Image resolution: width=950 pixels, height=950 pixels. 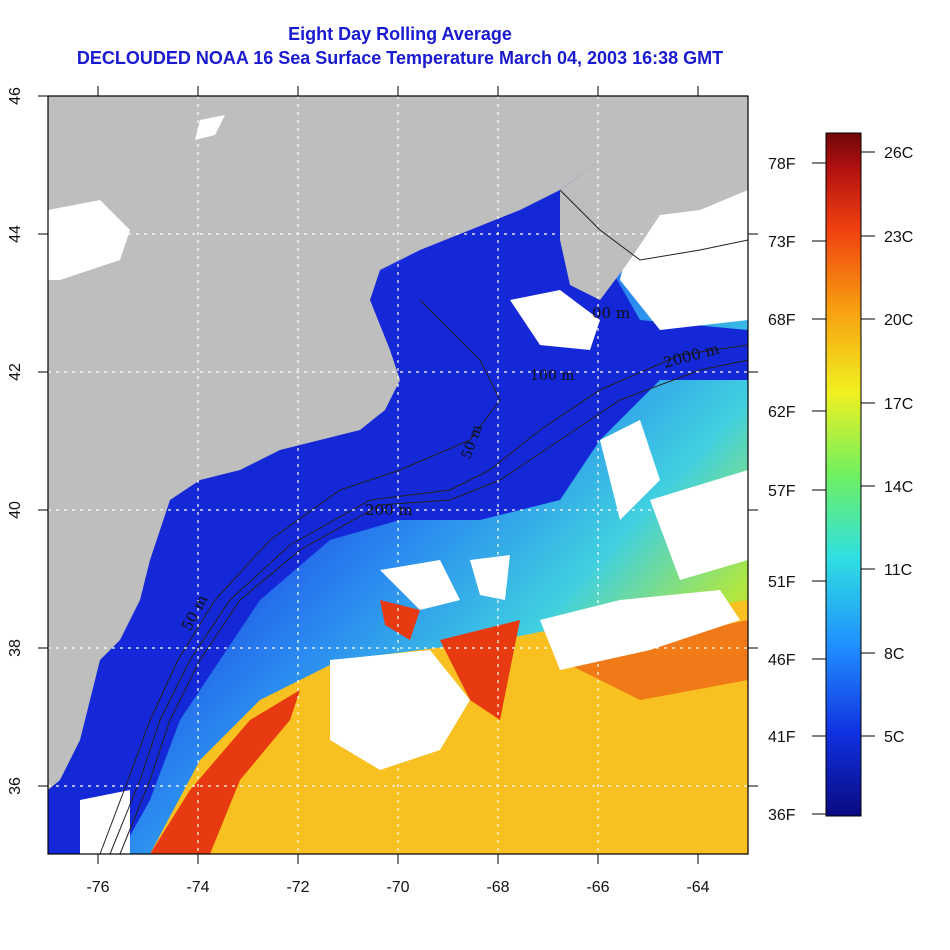 What do you see at coordinates (782, 242) in the screenshot?
I see `fahrenheit-label: 73F` at bounding box center [782, 242].